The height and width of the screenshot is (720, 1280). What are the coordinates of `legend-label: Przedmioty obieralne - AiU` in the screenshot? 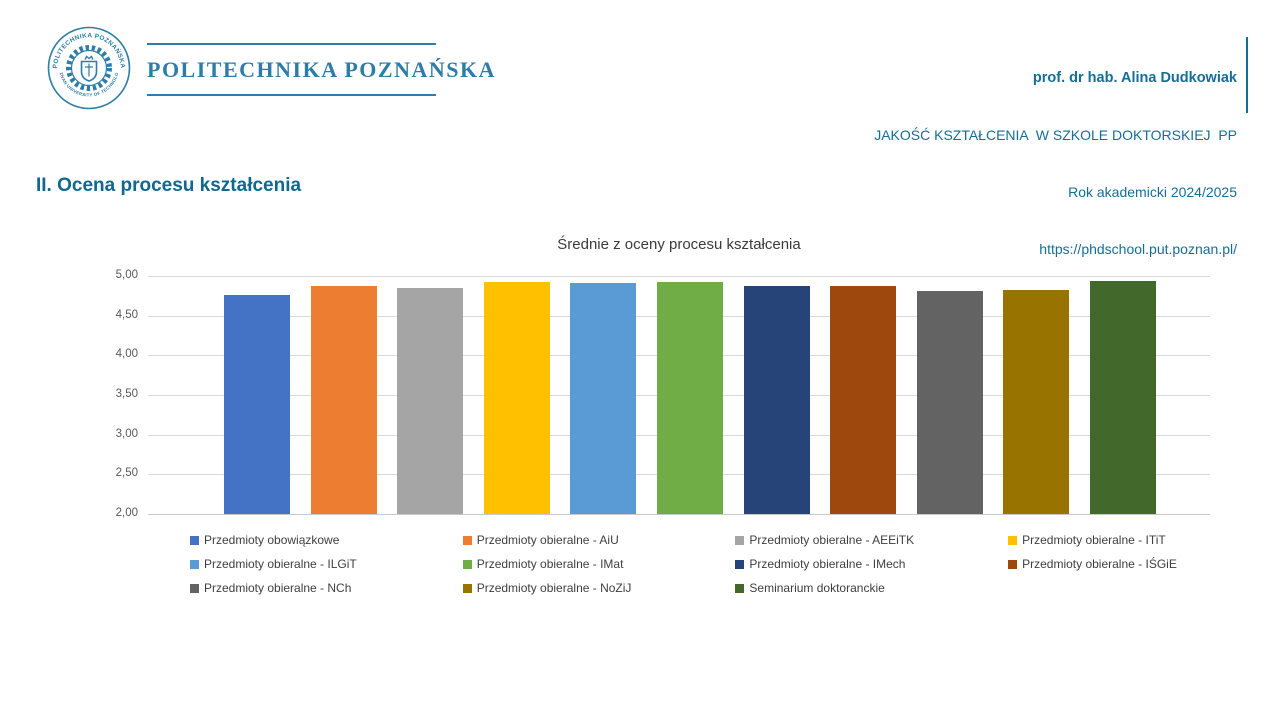 It's located at (547, 540).